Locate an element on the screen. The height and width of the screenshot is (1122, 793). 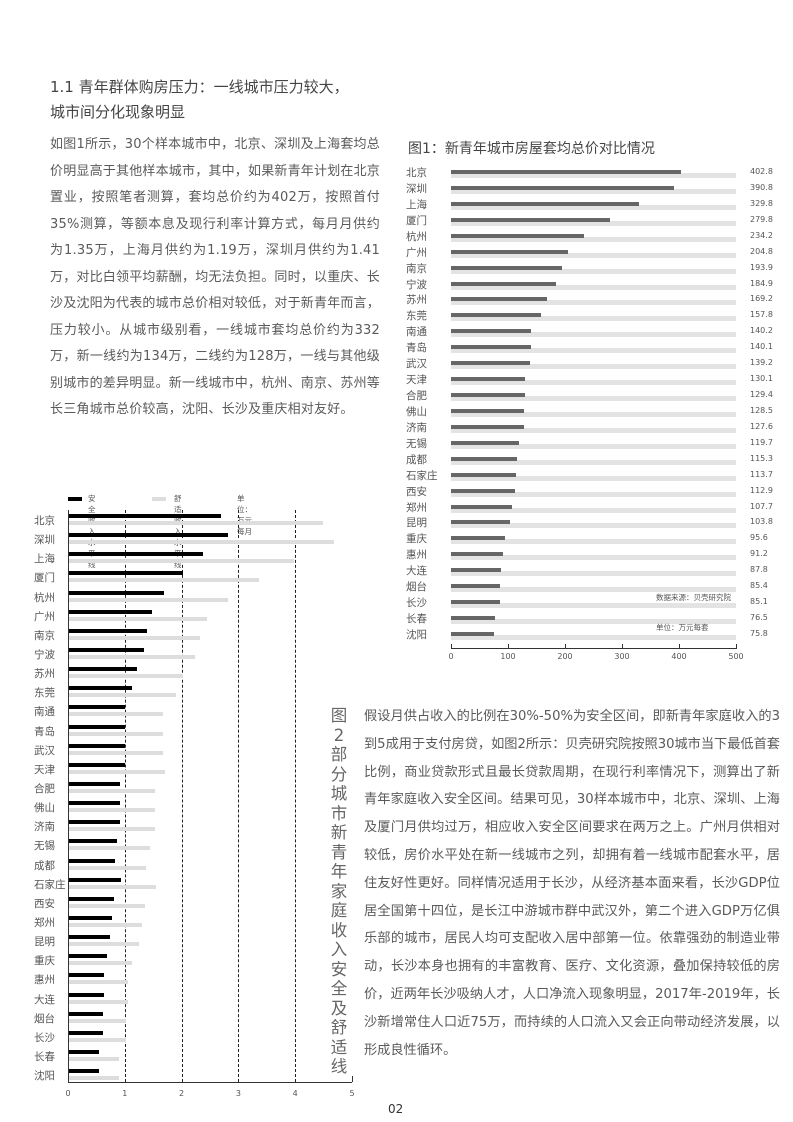
chart2-y-axis is located at coordinates (68, 796).